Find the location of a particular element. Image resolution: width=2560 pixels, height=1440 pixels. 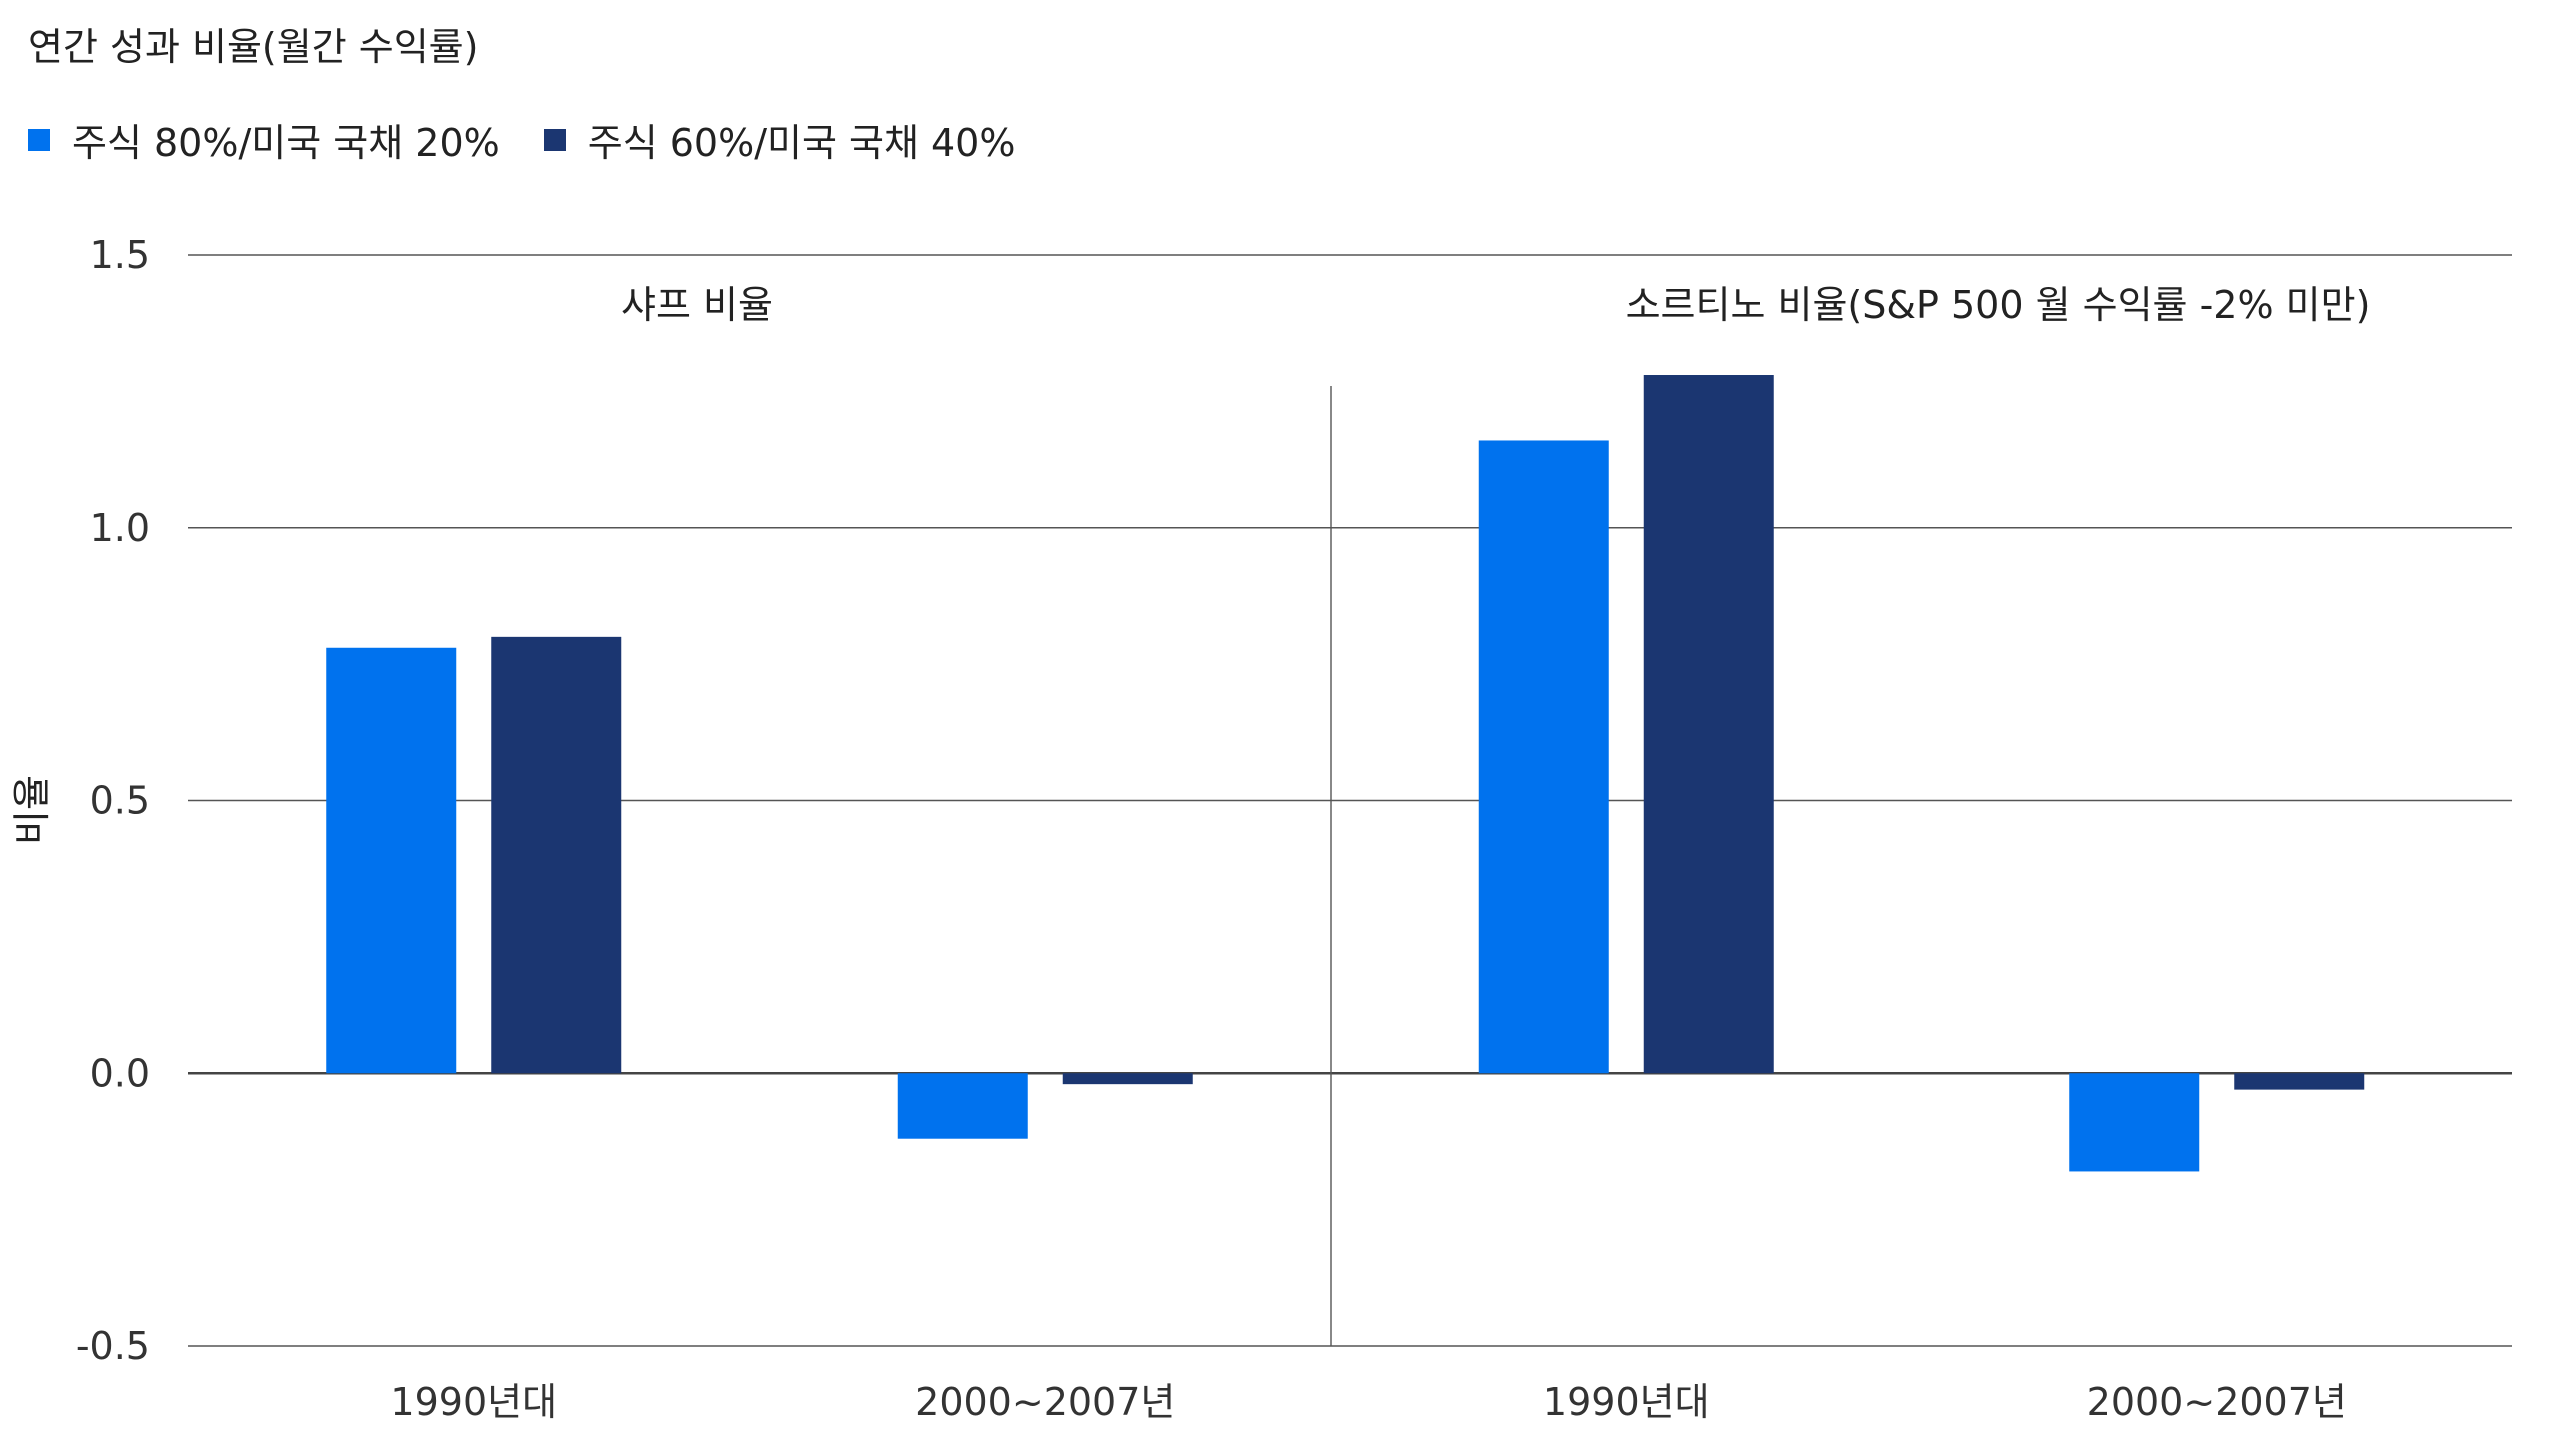

y-tick-label: 0.0 is located at coordinates (120, 1073).